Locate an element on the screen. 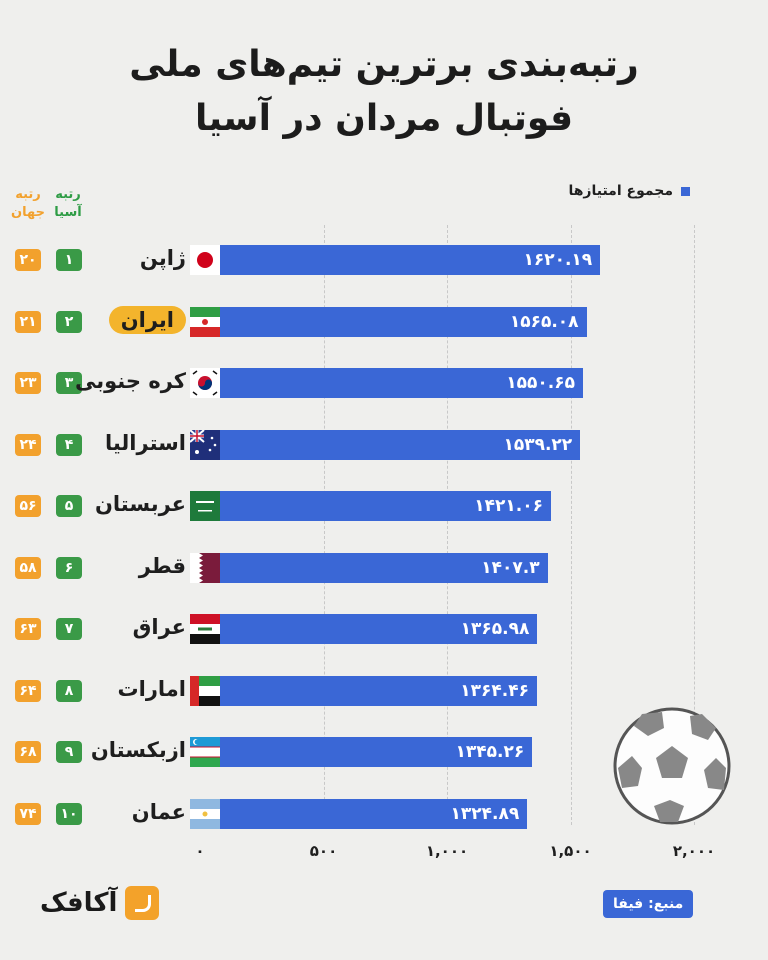  bar-value-label: ۱۵۳۹.۲۲ is located at coordinates (538, 444).